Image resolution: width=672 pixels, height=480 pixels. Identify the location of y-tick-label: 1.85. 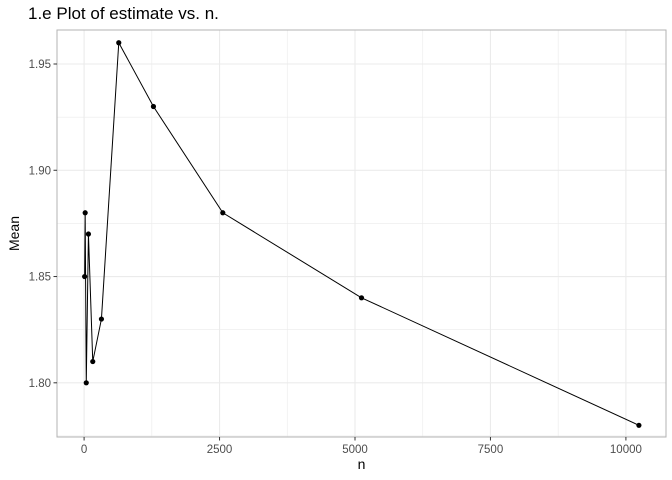
(40, 278).